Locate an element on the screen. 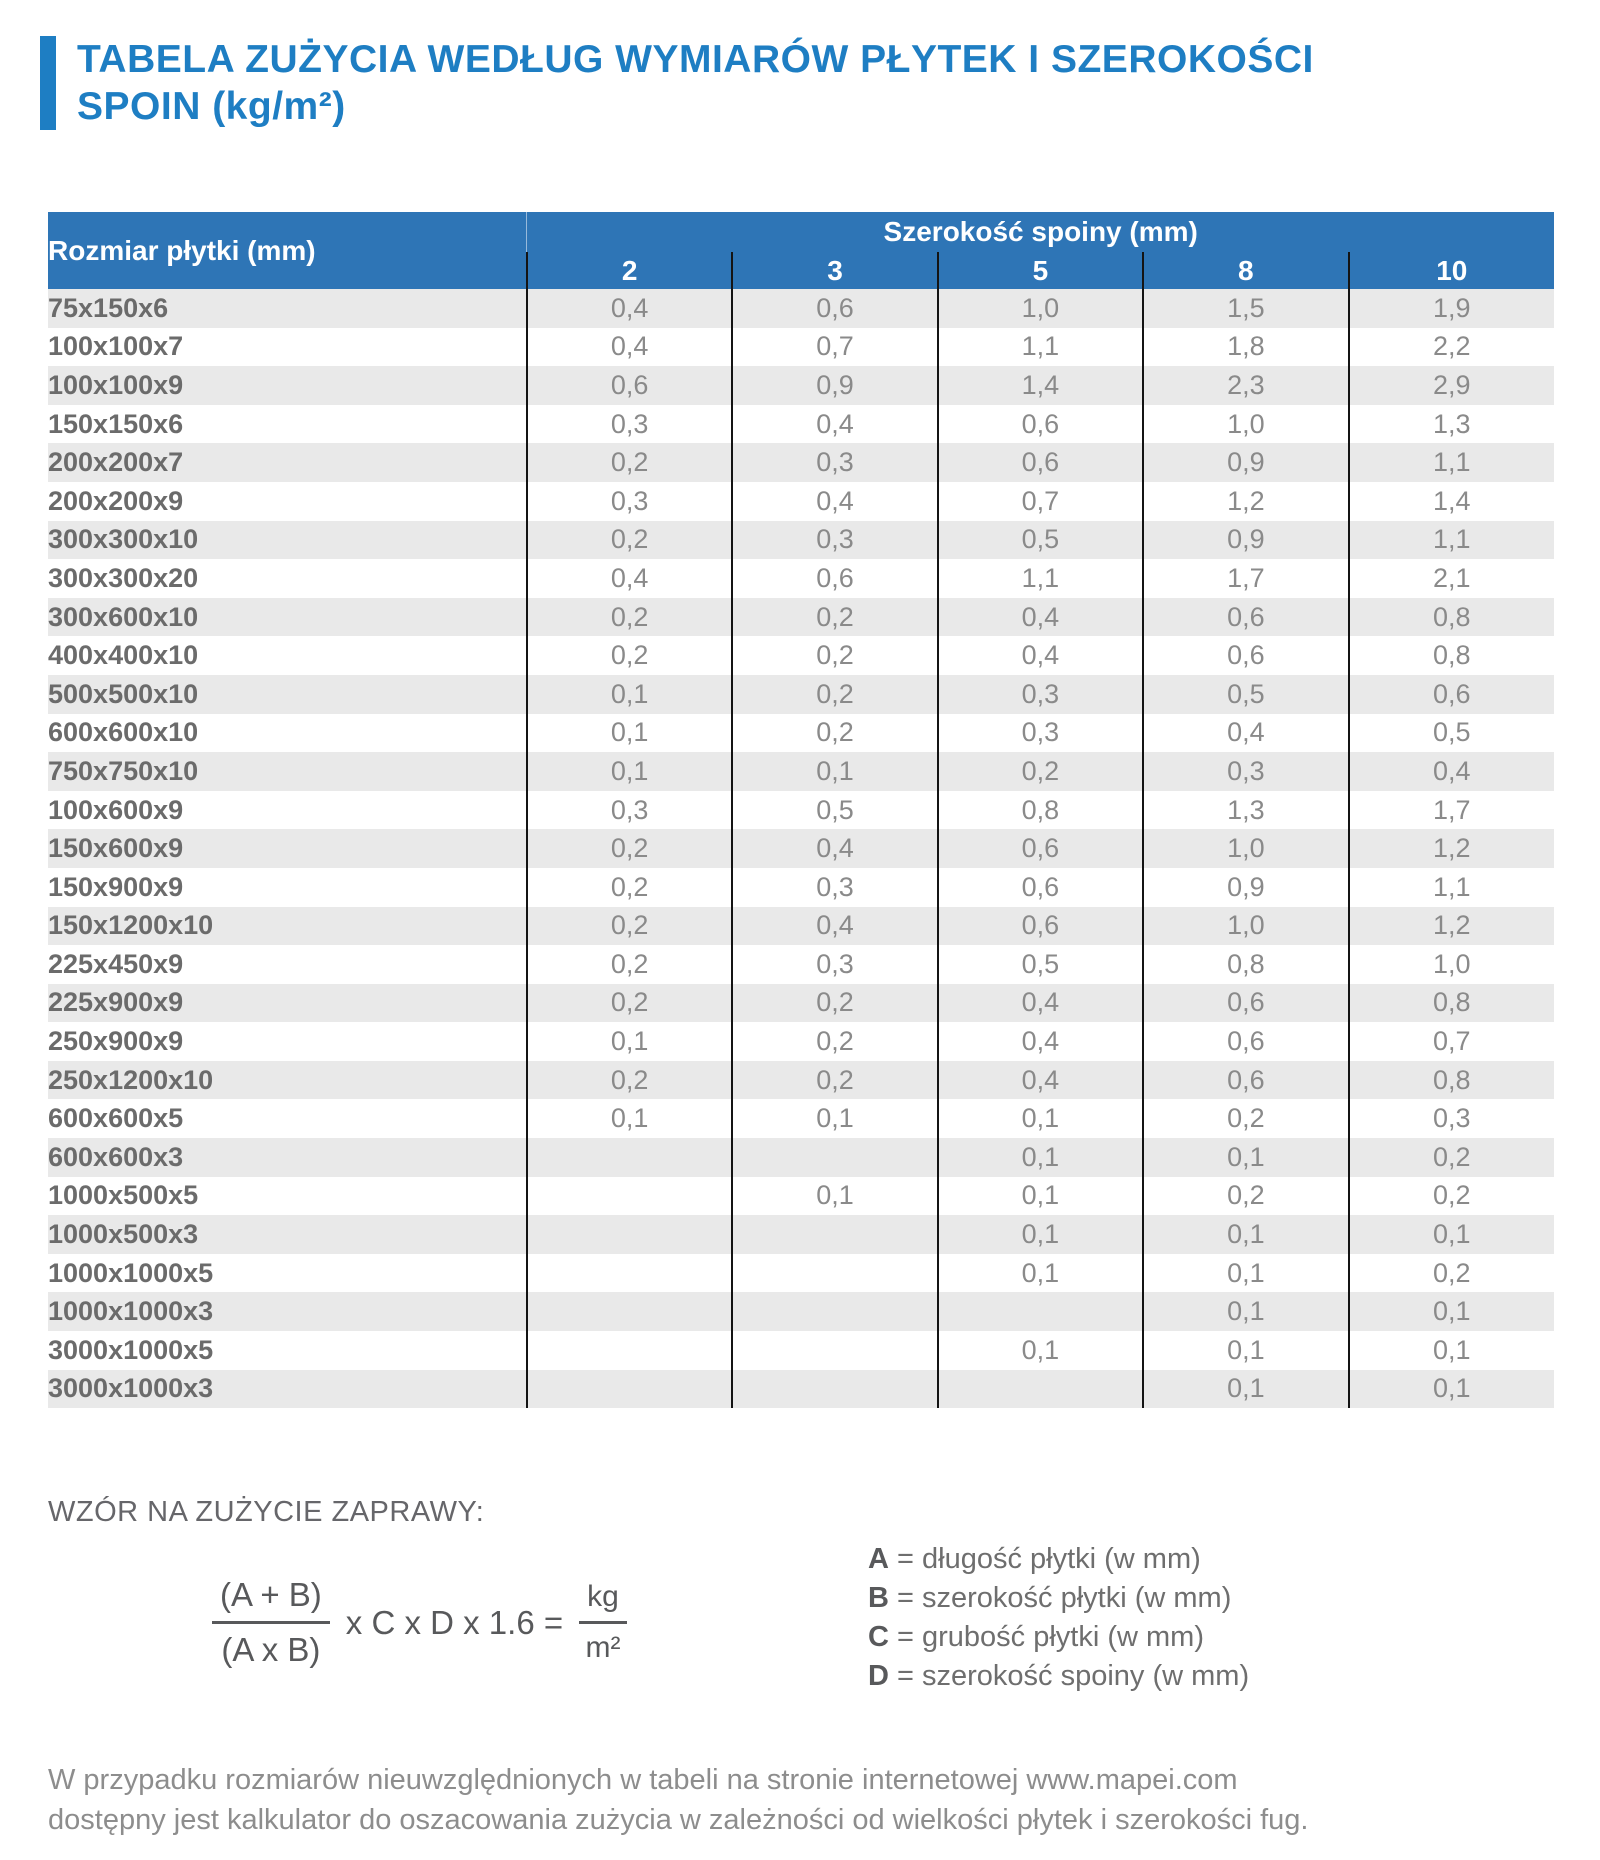  table-row: 600x600x10 0,1 0,2 0,3 0,4 0,5 is located at coordinates (801, 733).